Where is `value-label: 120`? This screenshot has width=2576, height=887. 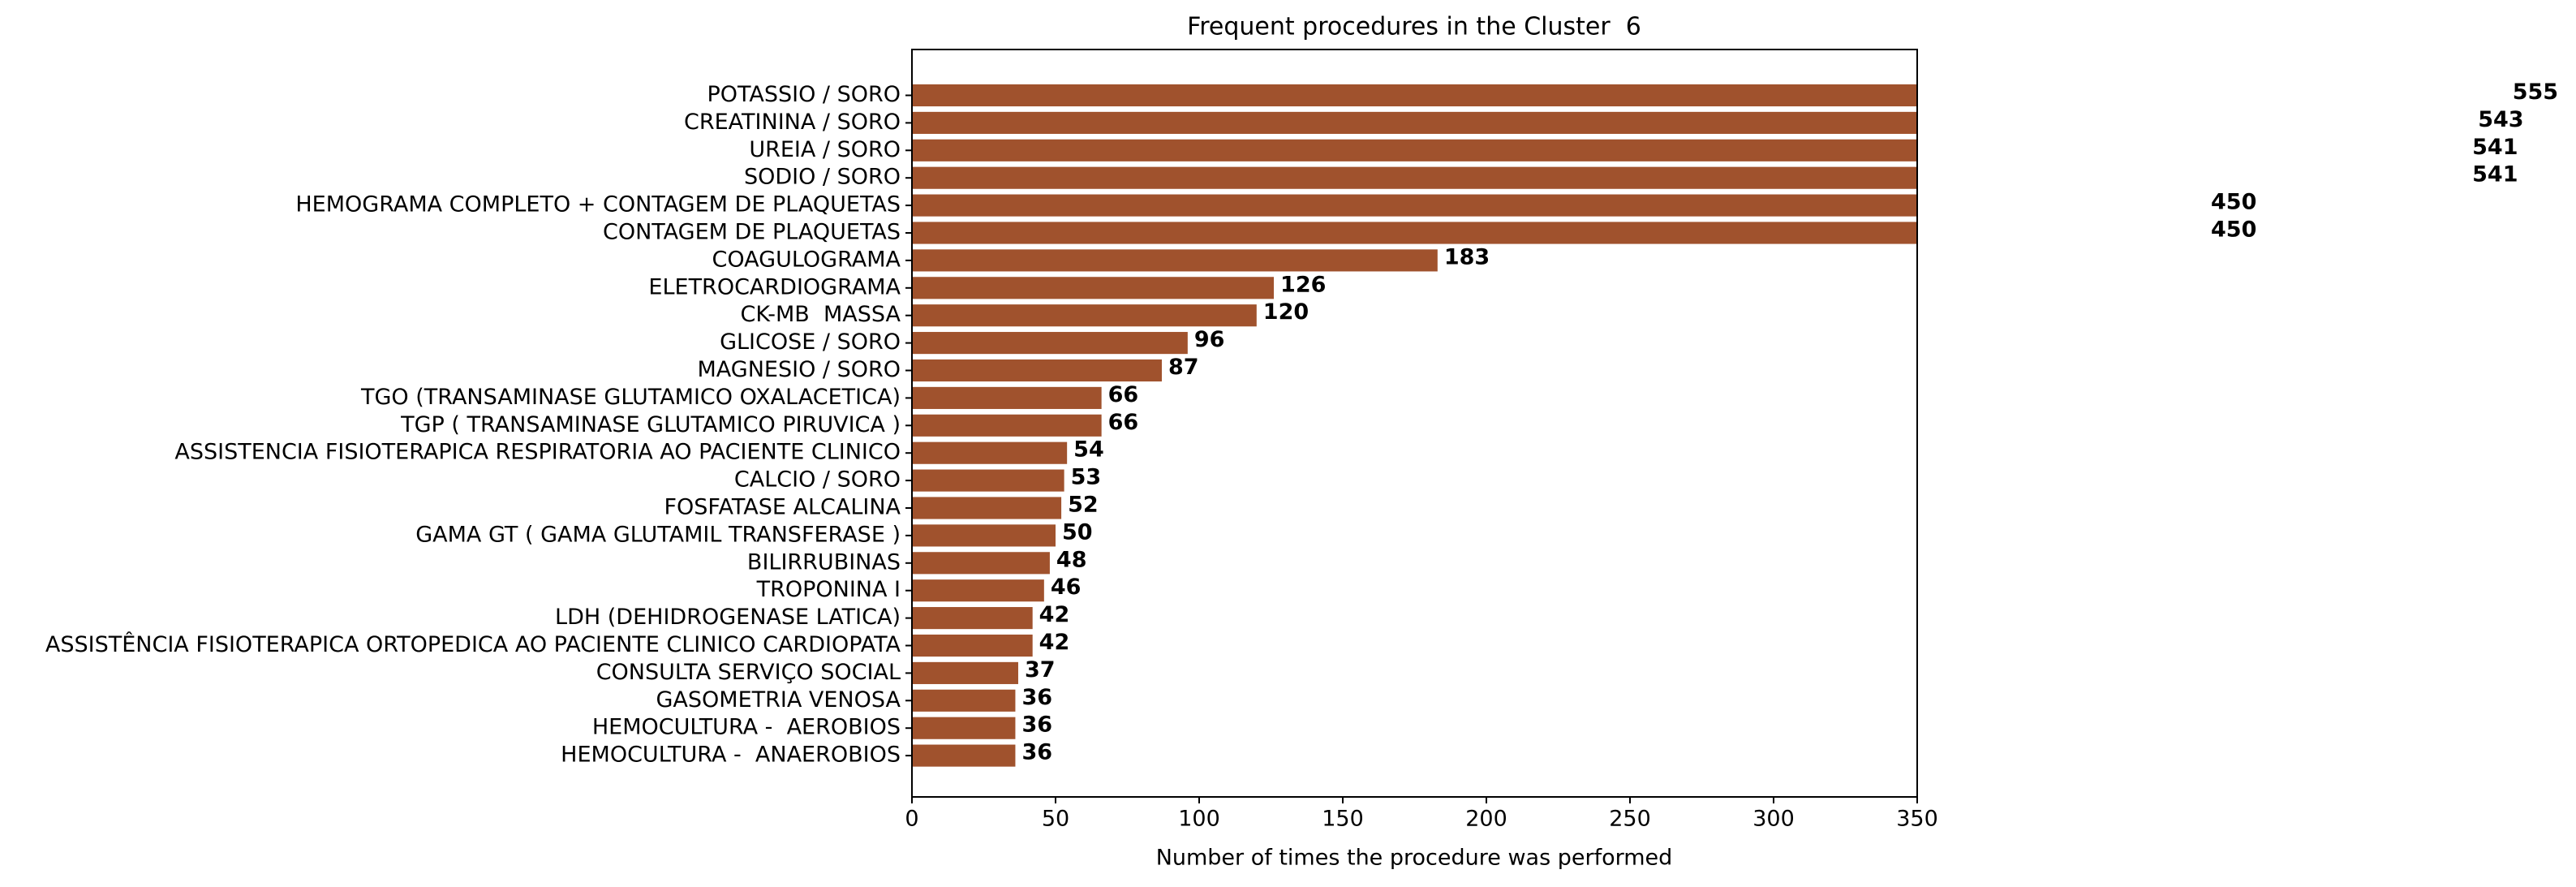 value-label: 120 is located at coordinates (1286, 312).